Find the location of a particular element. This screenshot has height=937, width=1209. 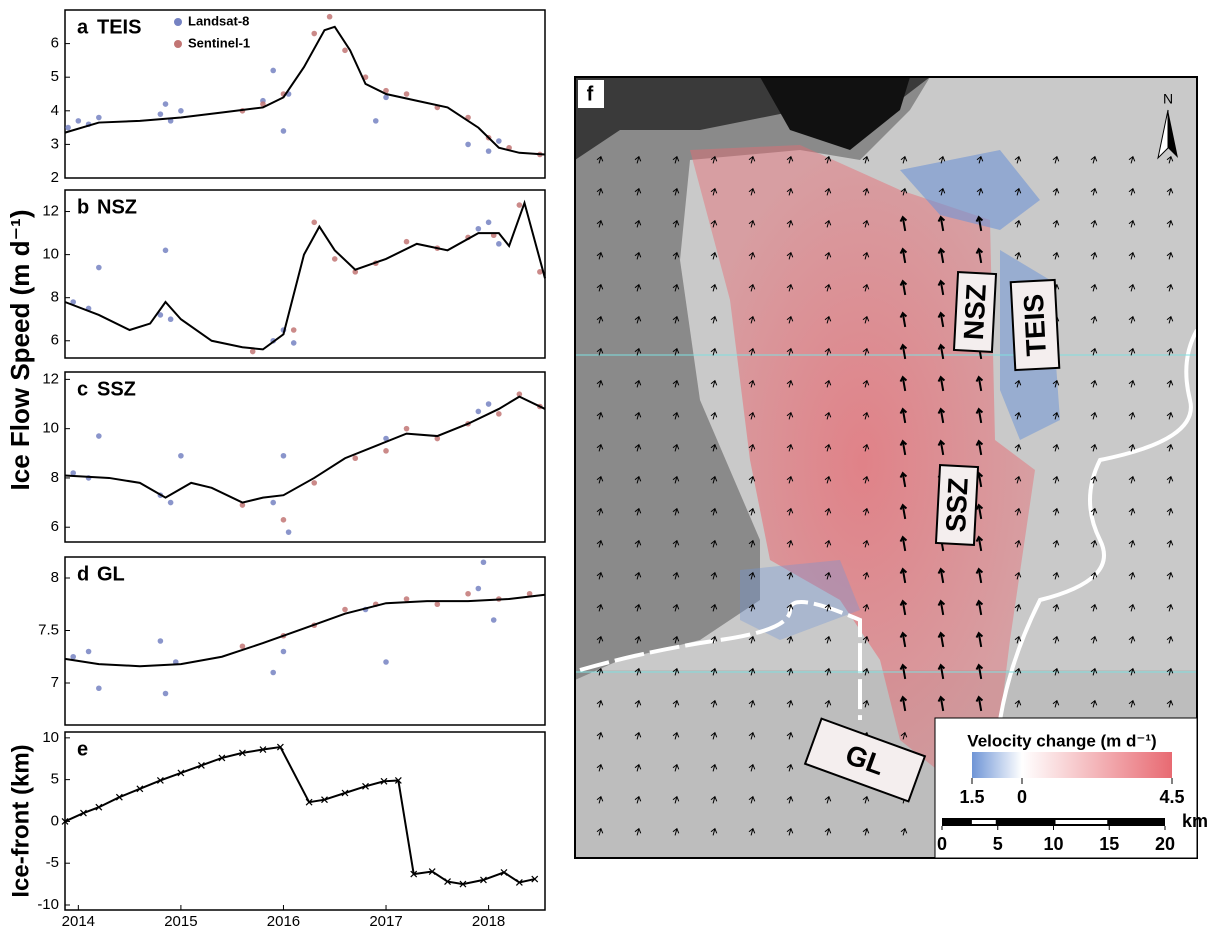

series-line is located at coordinates (305, 449).